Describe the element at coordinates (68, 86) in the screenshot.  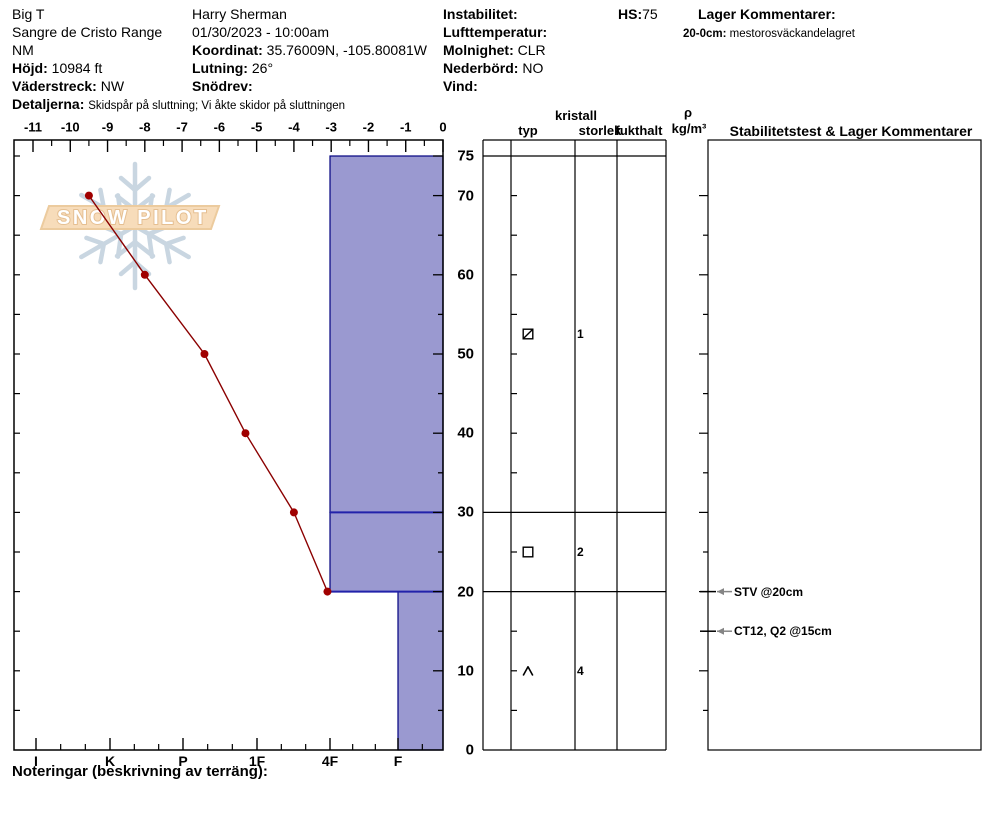
I see `aspect-row: Väderstreck: NW` at that location.